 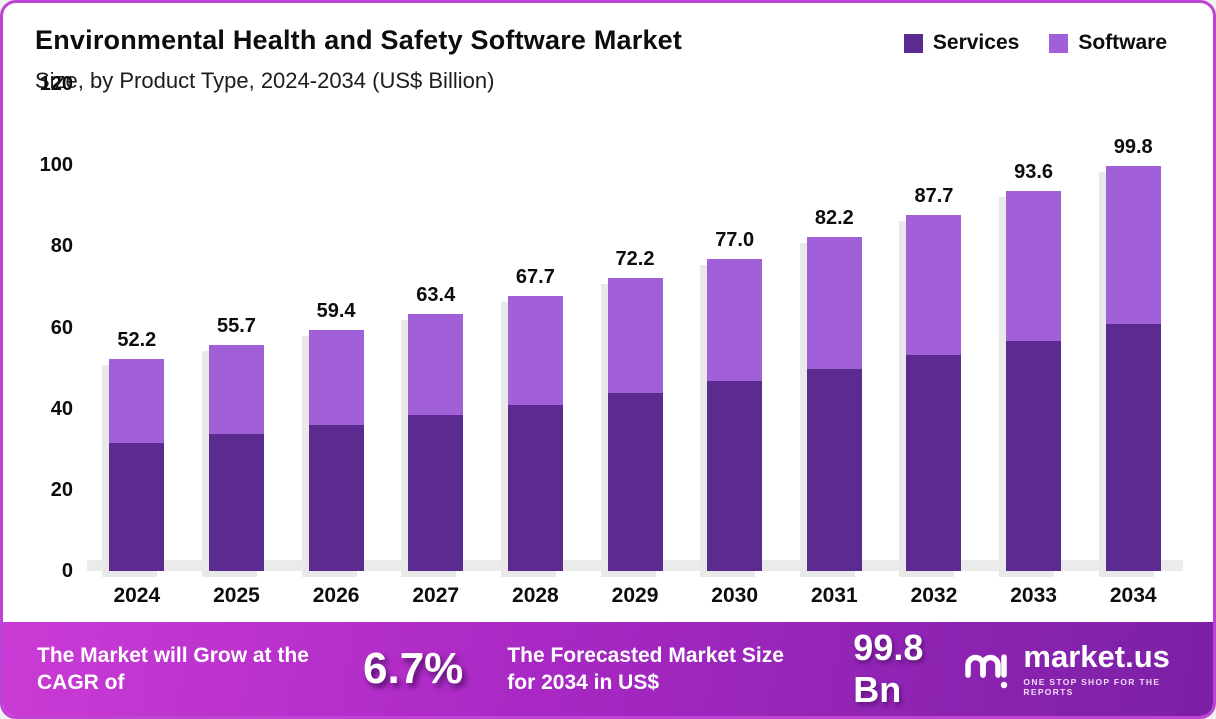 What do you see at coordinates (61, 327) in the screenshot?
I see `y-tick-label: 60` at bounding box center [61, 327].